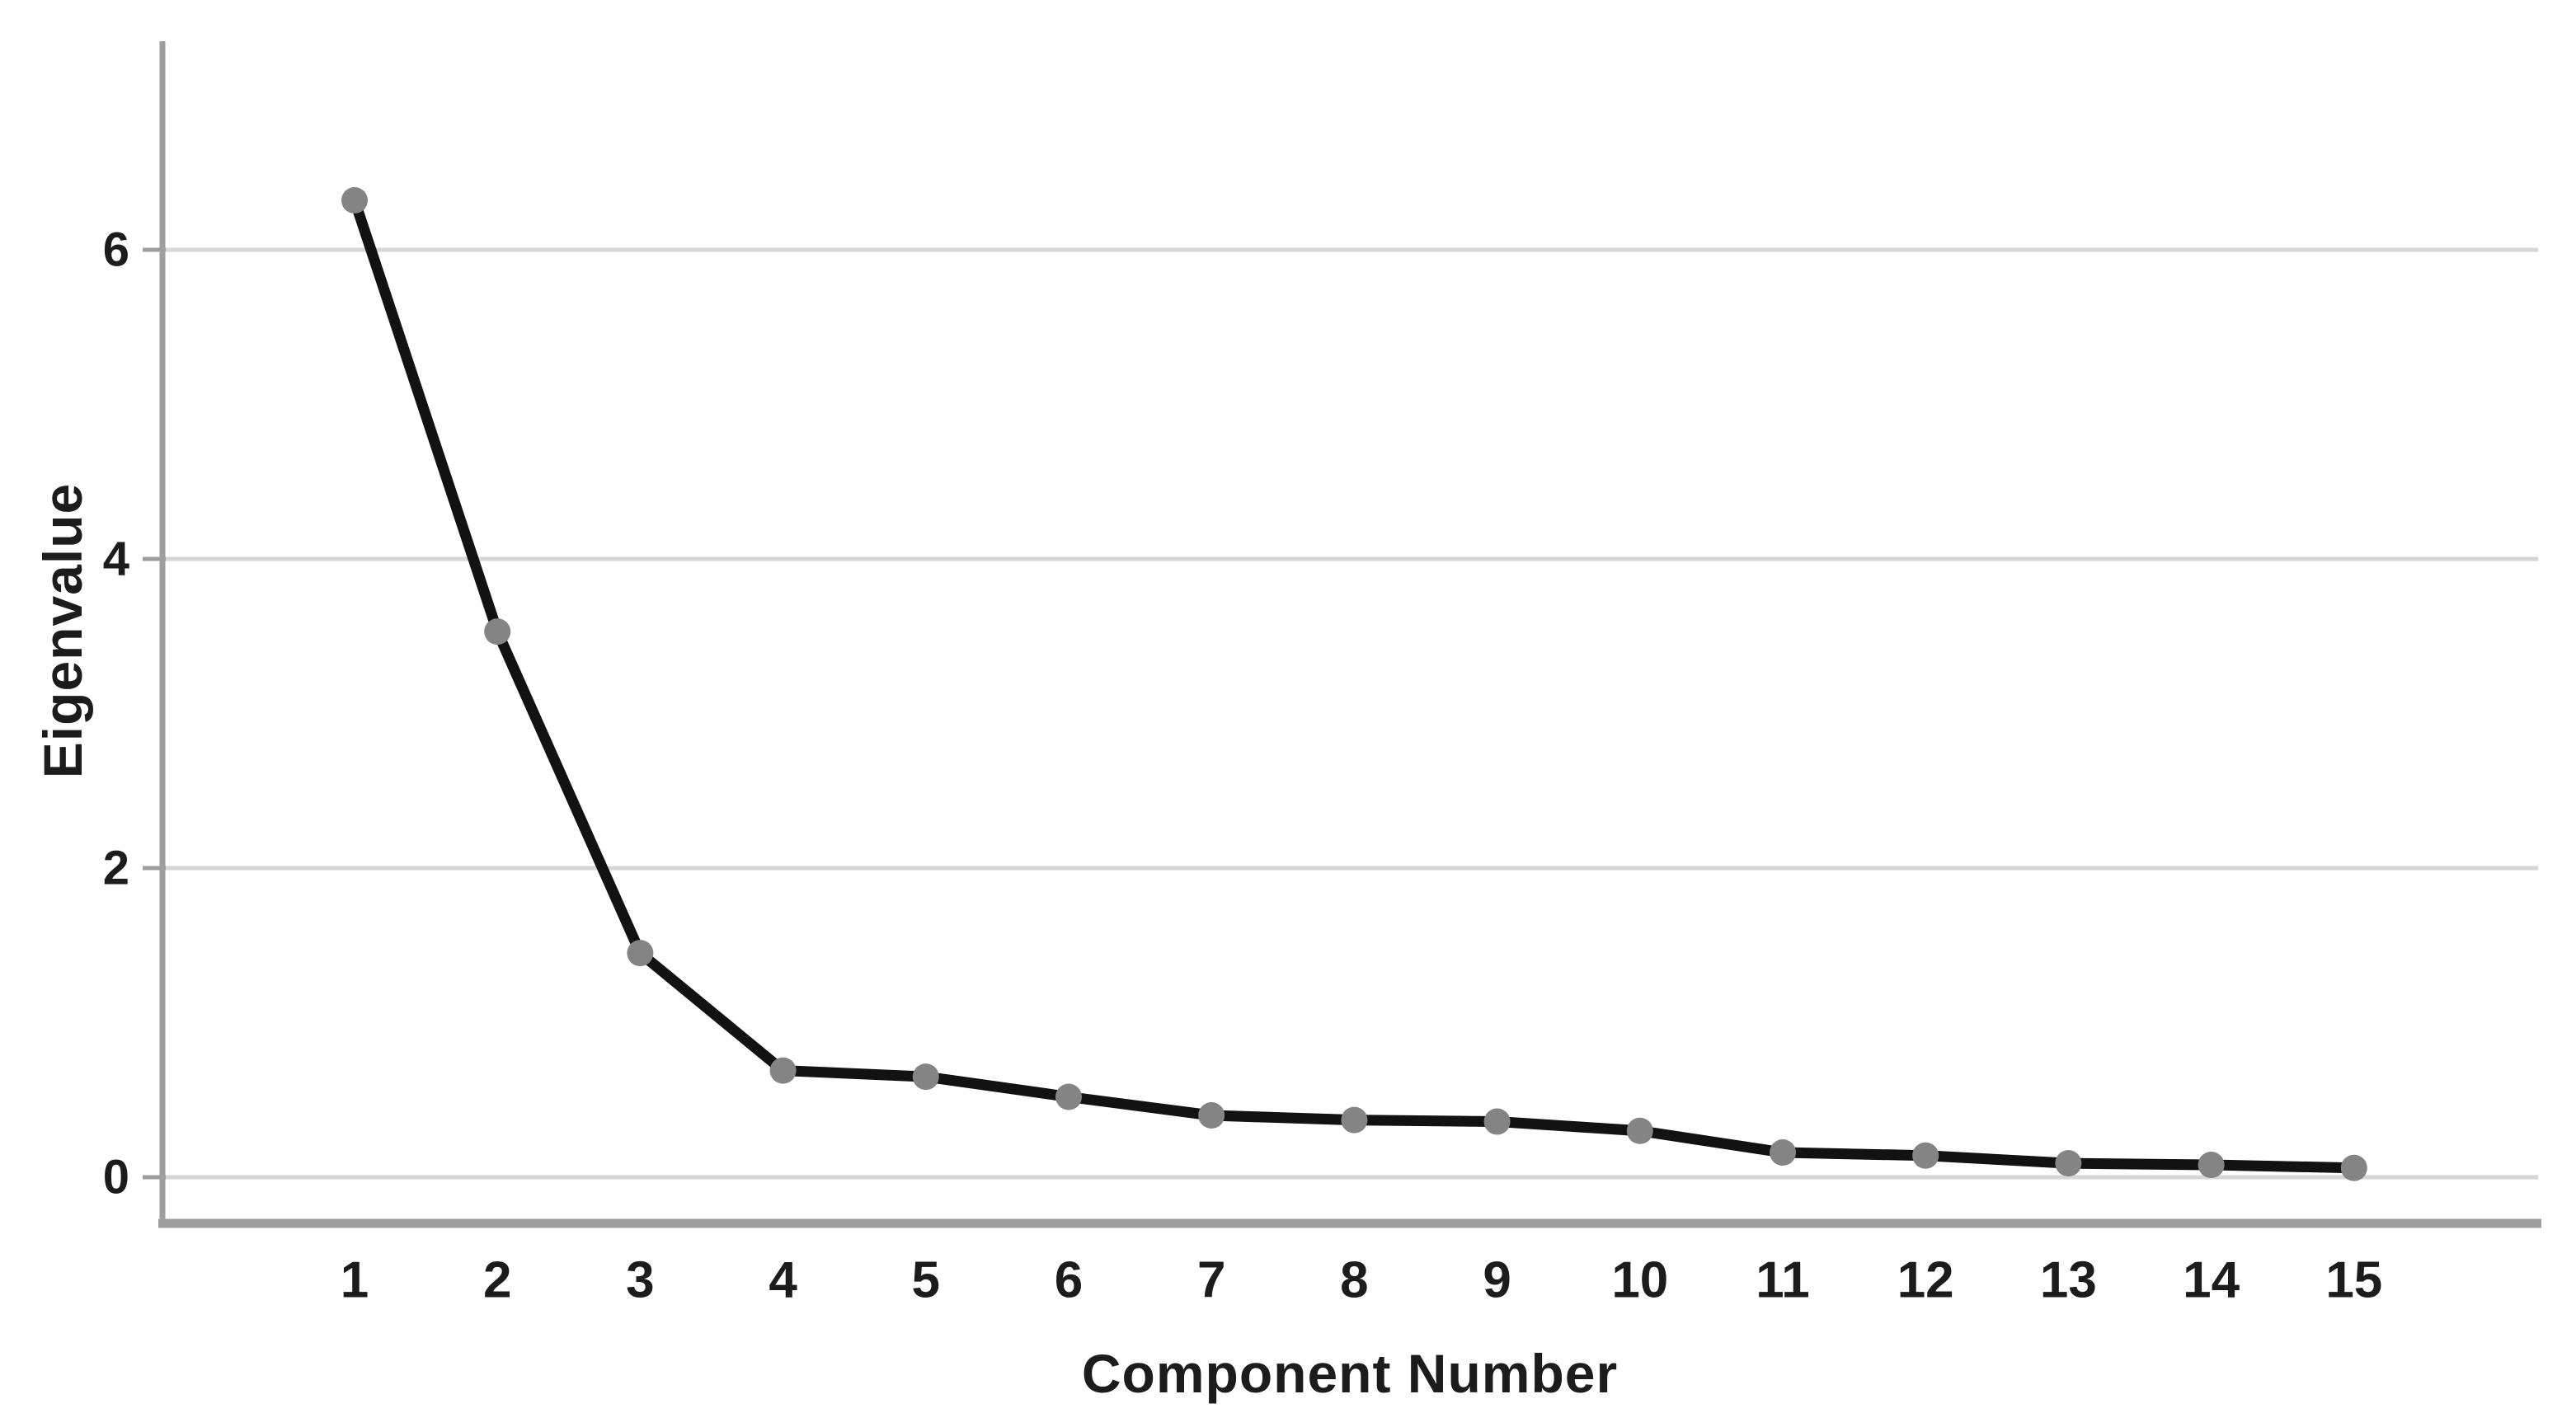  Describe the element at coordinates (1783, 1280) in the screenshot. I see `x-tick-label: 11` at that location.